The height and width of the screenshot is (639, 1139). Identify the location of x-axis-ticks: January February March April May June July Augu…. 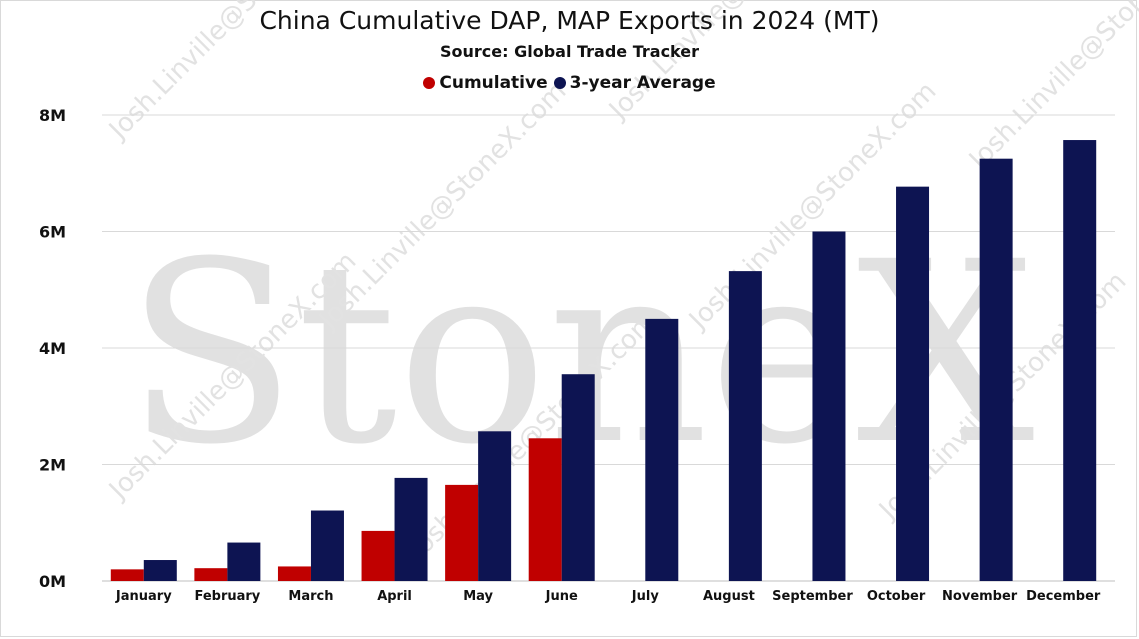
(608, 596).